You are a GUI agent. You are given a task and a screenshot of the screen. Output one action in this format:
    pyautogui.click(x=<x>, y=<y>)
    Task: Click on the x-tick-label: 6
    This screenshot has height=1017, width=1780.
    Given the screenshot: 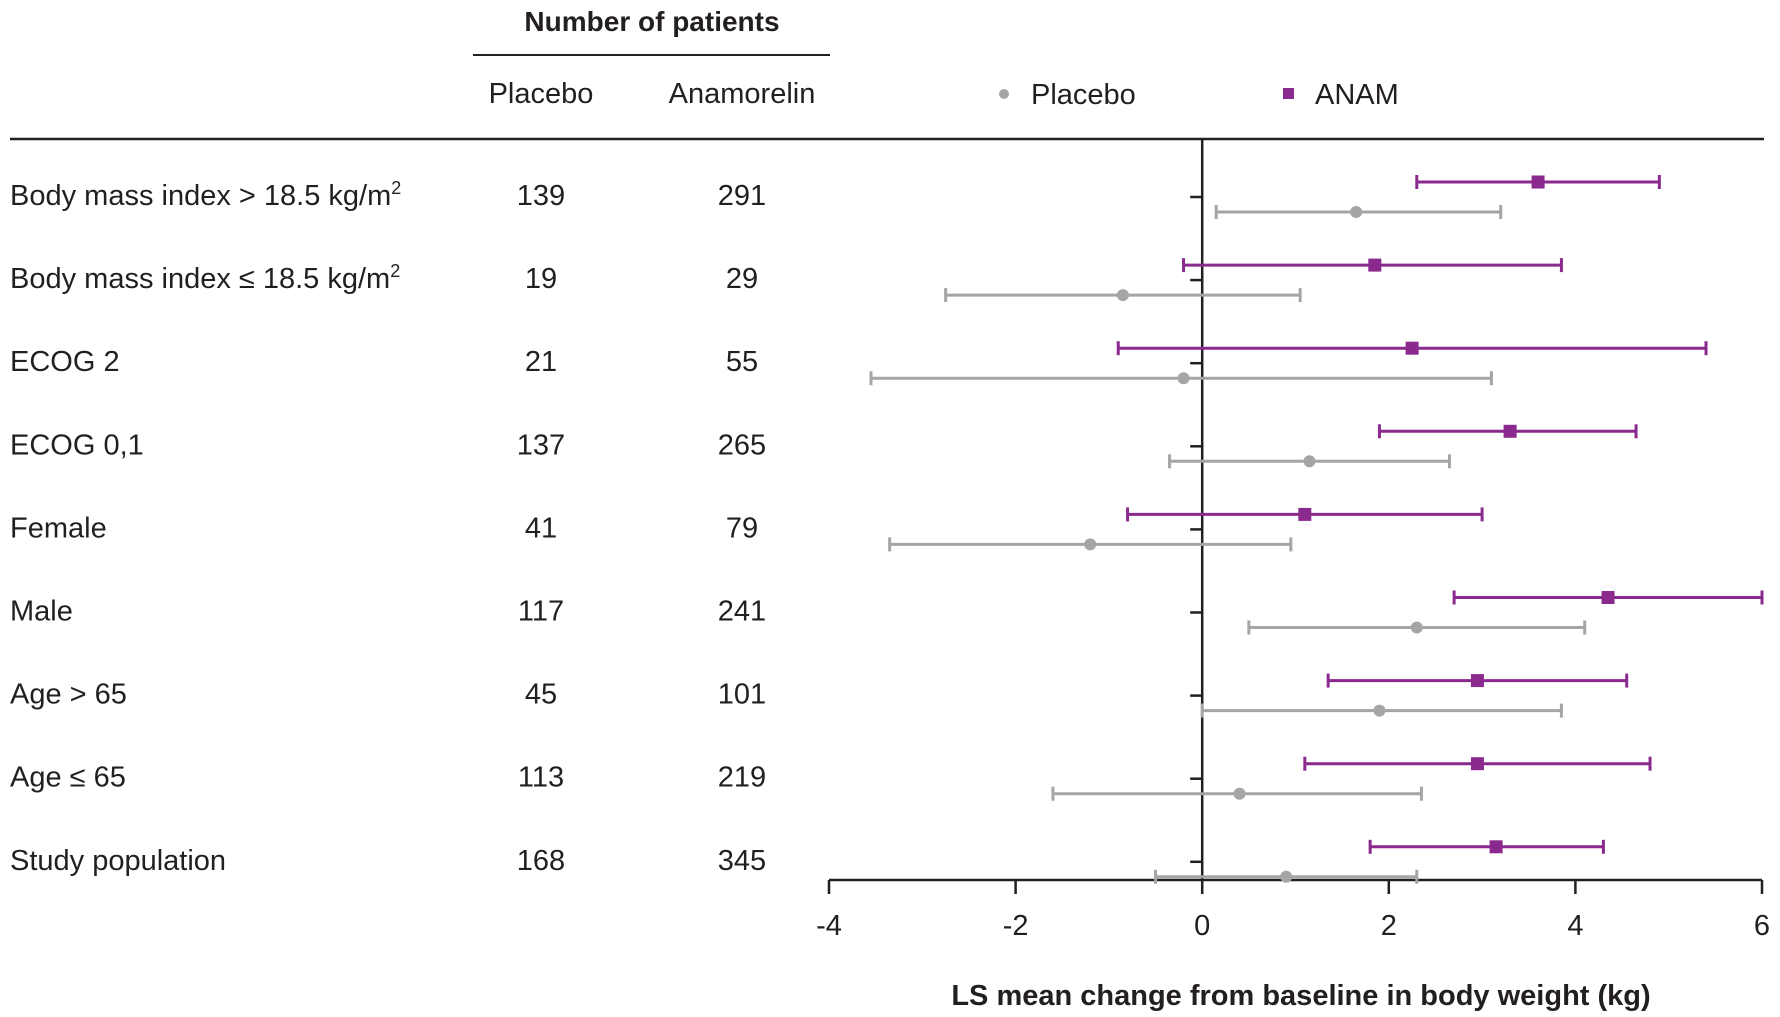 What is the action you would take?
    pyautogui.click(x=1762, y=926)
    